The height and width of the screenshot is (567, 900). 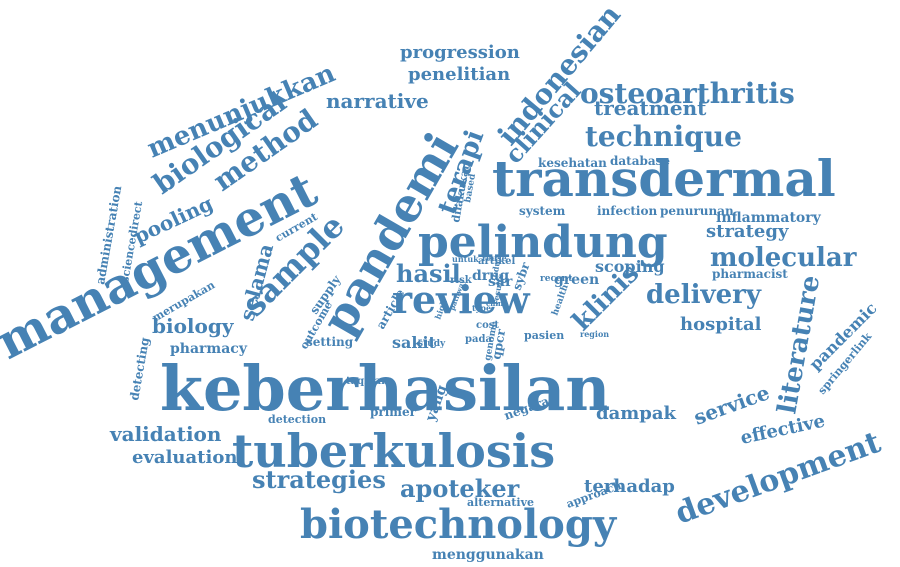 I want to click on cloud-word-china: china, so click(x=497, y=303).